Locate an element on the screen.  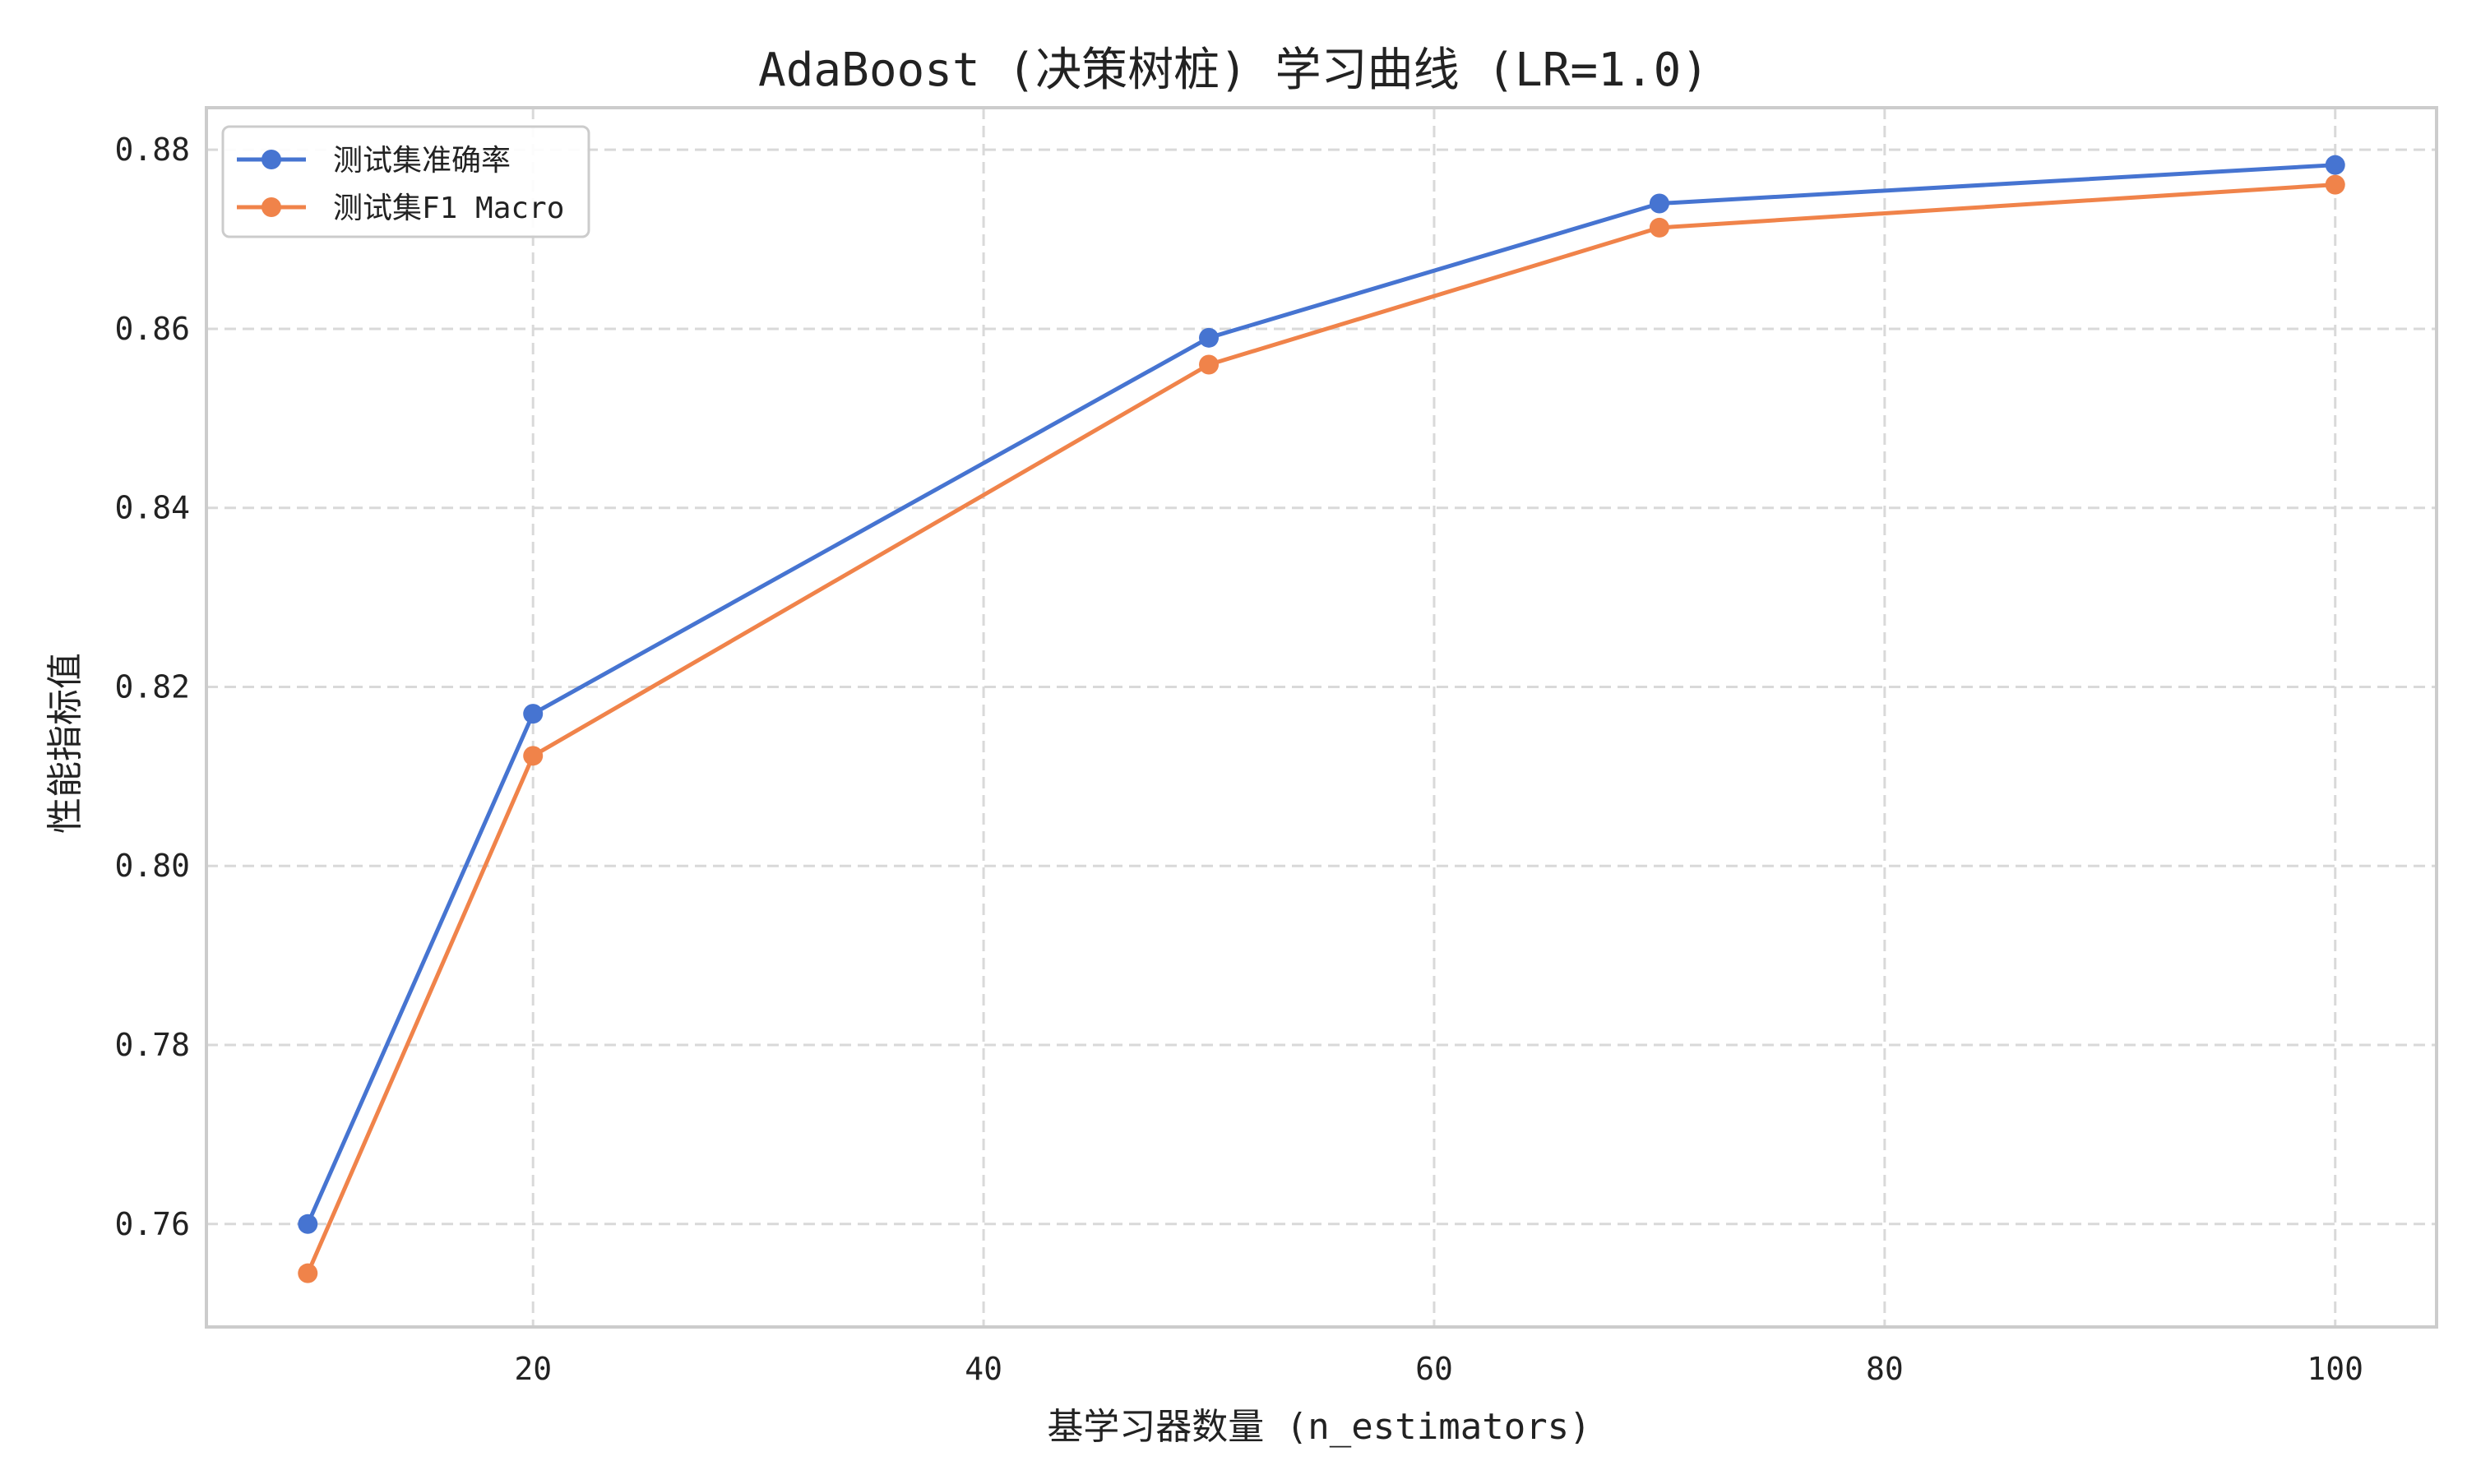
y-tick-label: 0.80 is located at coordinates (152, 866).